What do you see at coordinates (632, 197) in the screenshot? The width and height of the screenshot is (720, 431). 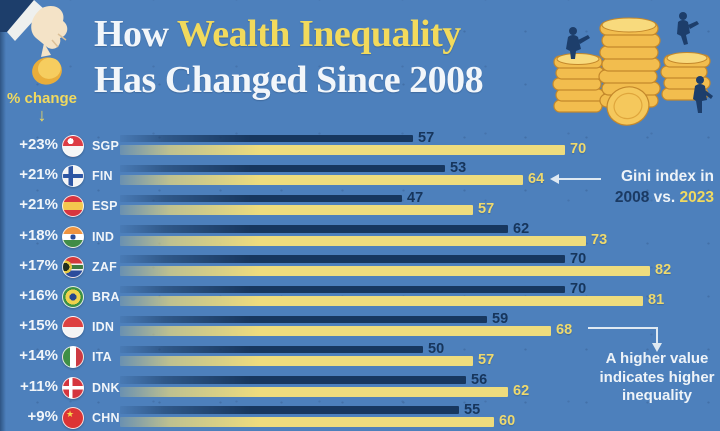 I see `gini-annotation-2008: 2008` at bounding box center [632, 197].